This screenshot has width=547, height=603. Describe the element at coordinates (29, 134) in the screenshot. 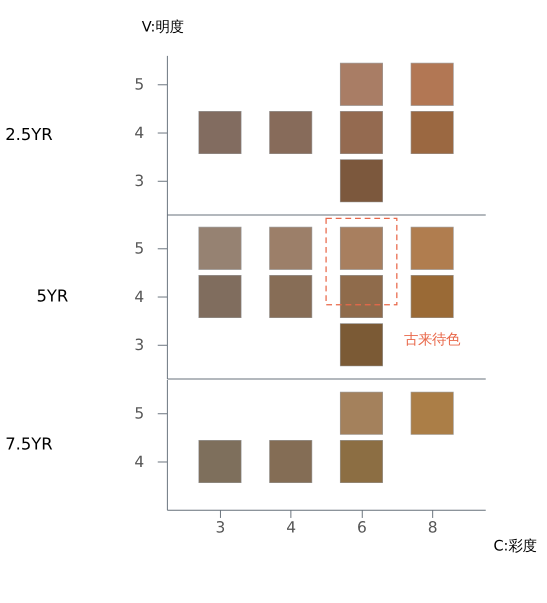

I see `text: 2.5YR` at that location.